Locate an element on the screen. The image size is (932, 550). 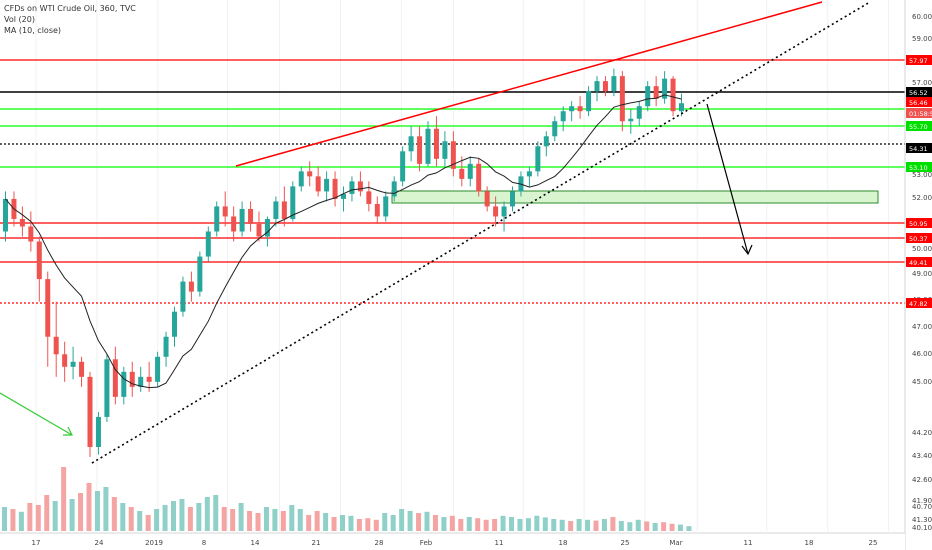
zone-box is located at coordinates (635, 197).